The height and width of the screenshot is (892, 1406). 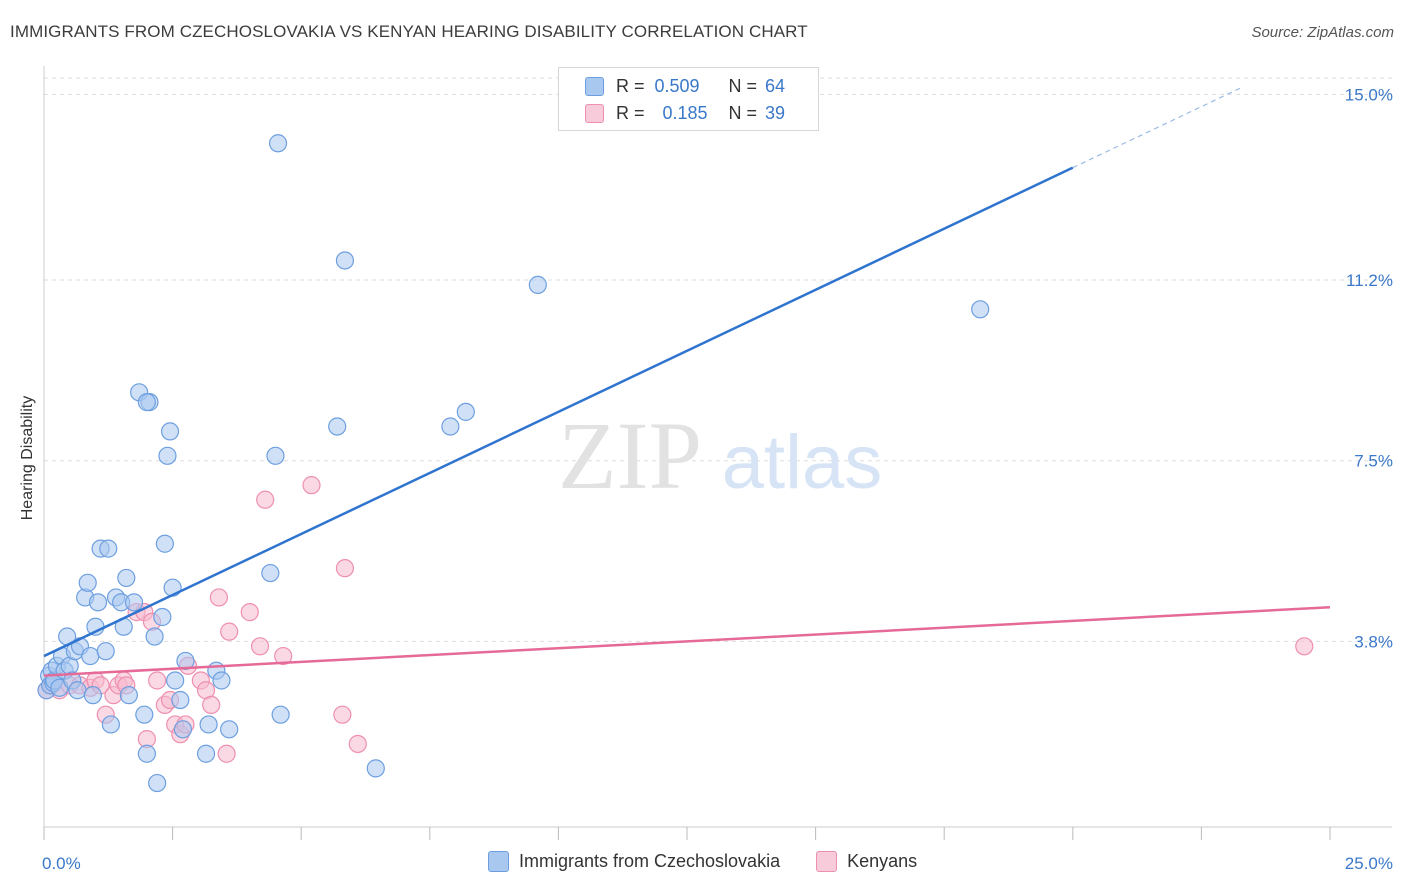 I want to click on source-label: Source: ZipAtlas.com, so click(x=1322, y=32).